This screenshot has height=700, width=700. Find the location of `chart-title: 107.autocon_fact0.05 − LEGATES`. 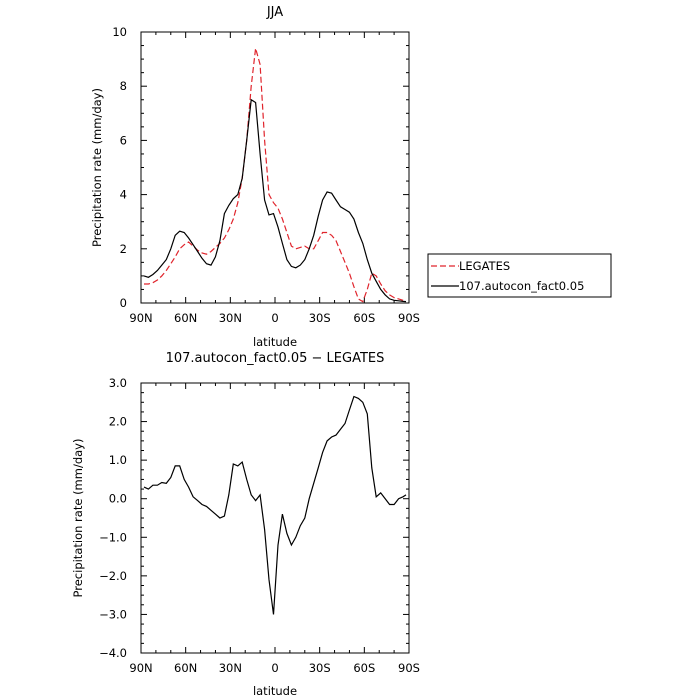

chart-title: 107.autocon_fact0.05 − LEGATES is located at coordinates (275, 358).